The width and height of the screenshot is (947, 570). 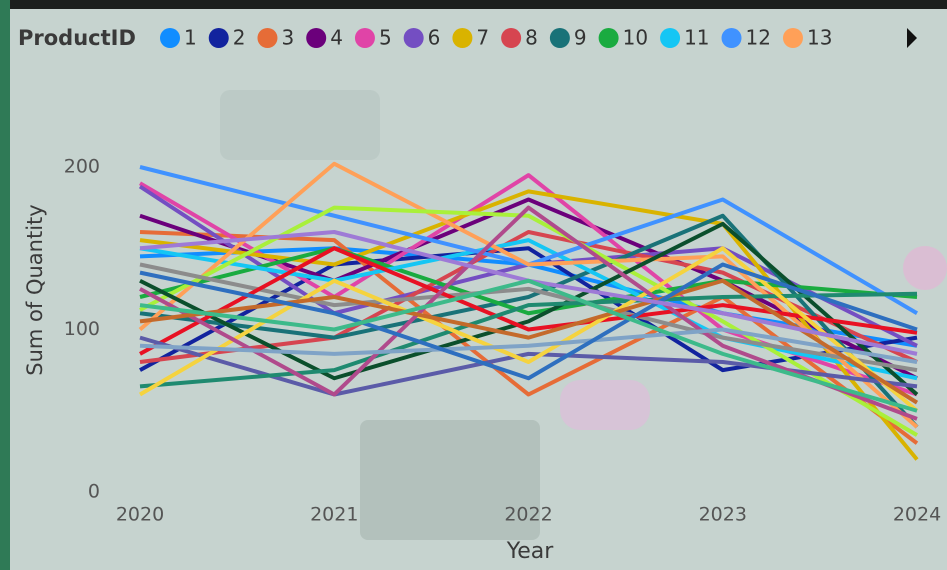 I want to click on legend-next, so click(x=912, y=38).